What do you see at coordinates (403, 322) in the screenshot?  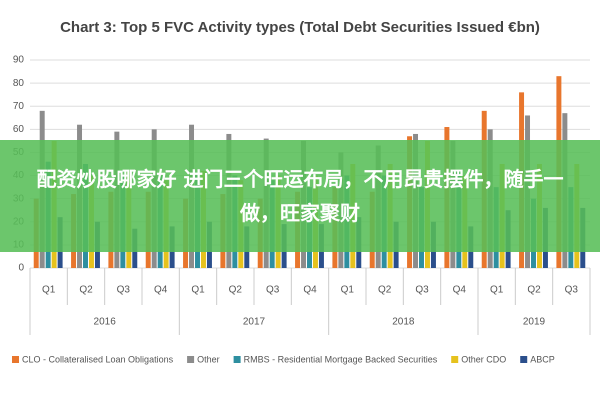 I see `group-label: 2018` at bounding box center [403, 322].